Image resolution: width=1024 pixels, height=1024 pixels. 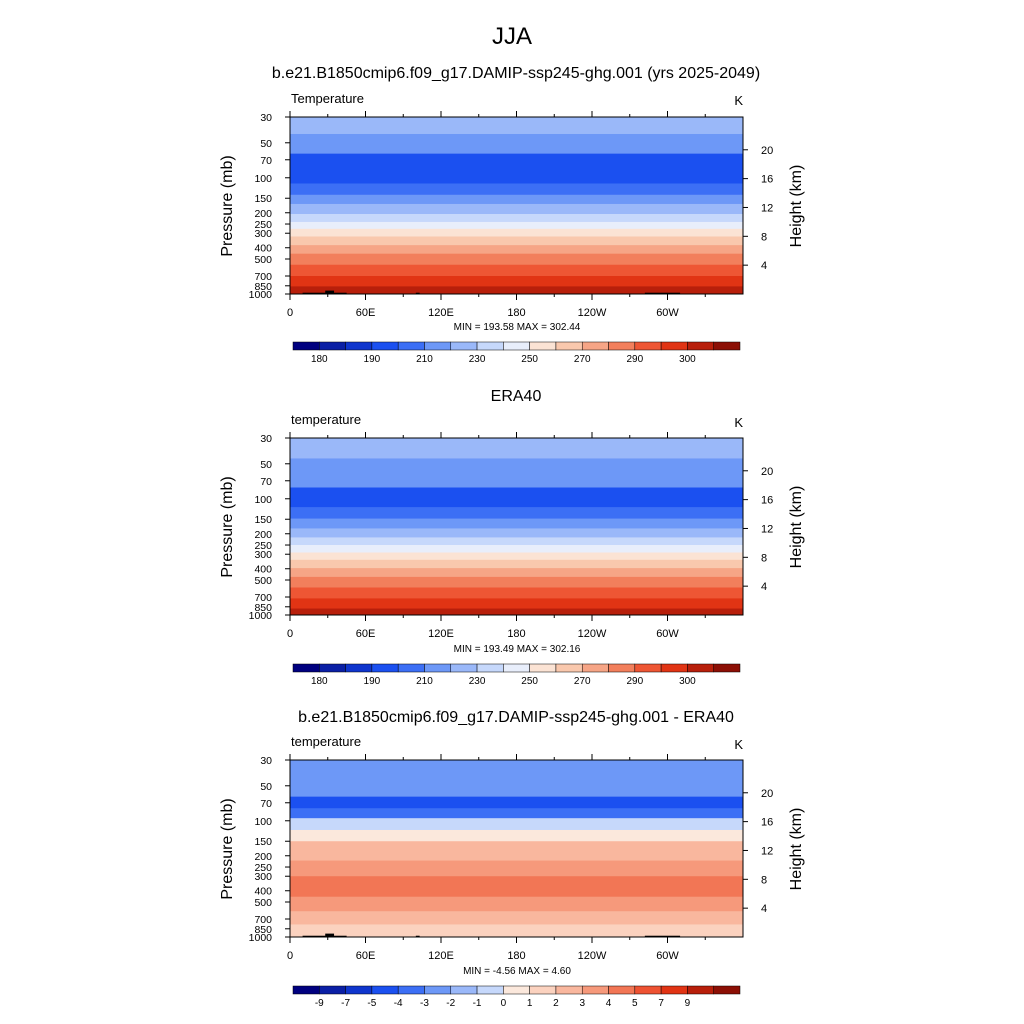 I want to click on figure-title: JJA, so click(x=512, y=36).